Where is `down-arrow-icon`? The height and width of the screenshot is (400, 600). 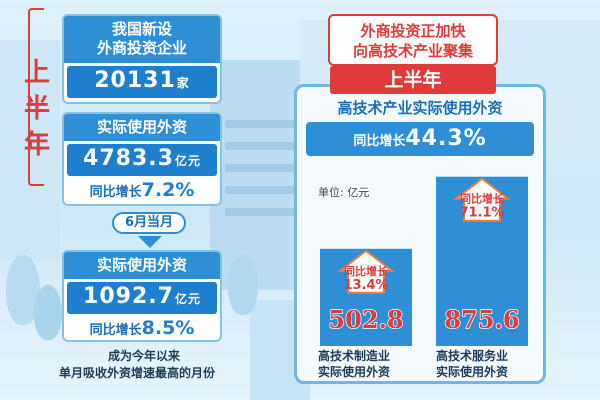 down-arrow-icon is located at coordinates (150, 242).